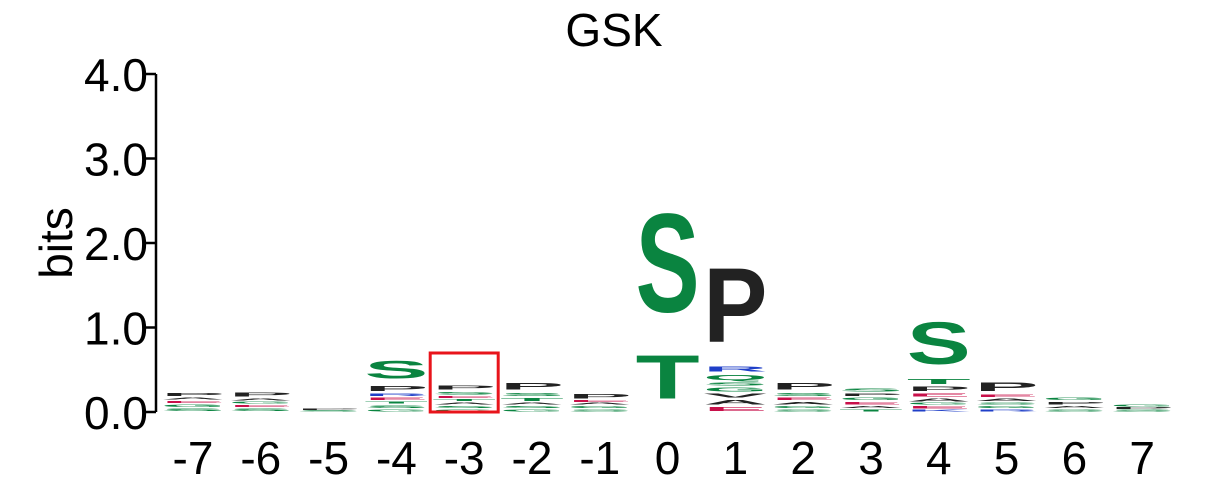  I want to click on svg-text: Q, so click(735, 377).